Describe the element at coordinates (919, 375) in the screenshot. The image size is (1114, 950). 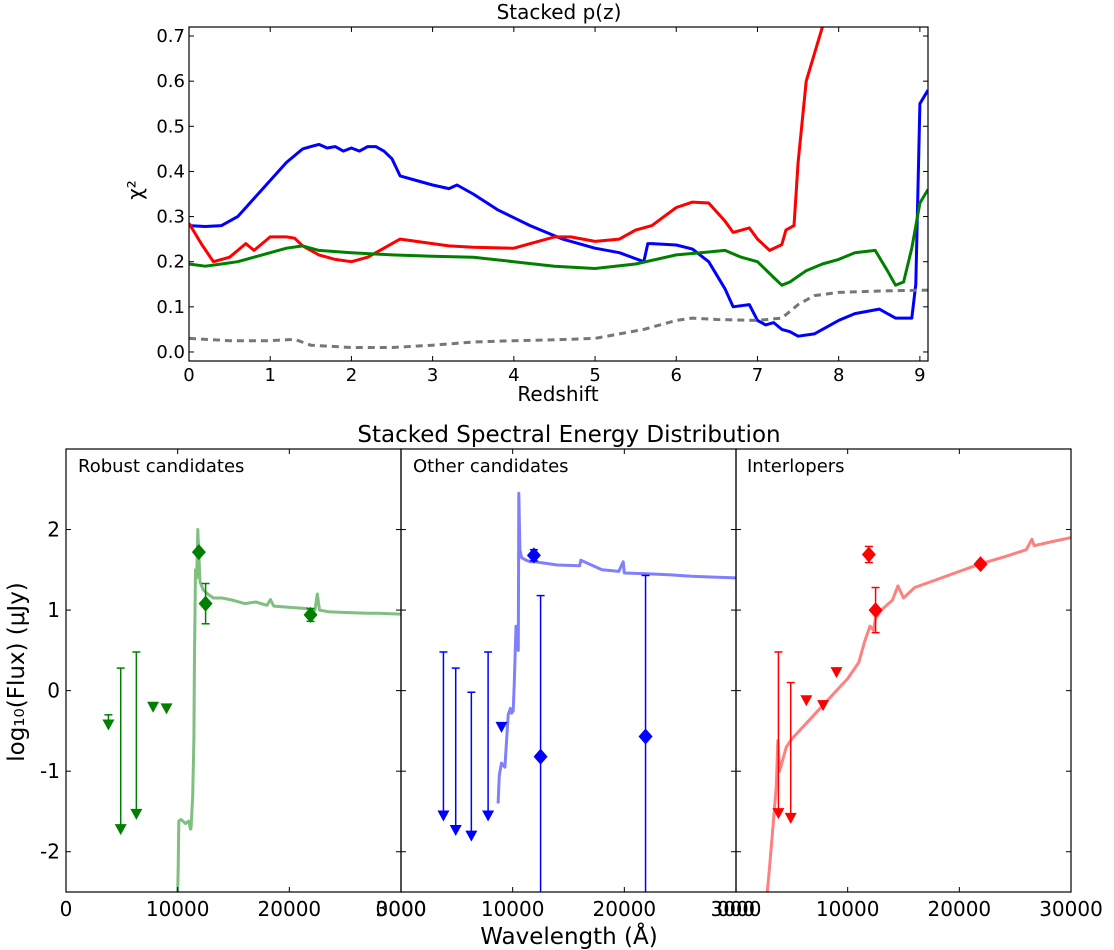
I see `pz-xtick-label: 9` at that location.